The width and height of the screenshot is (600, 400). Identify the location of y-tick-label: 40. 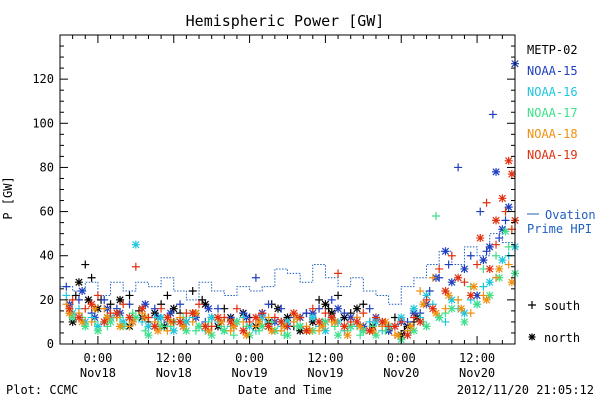
(47, 256).